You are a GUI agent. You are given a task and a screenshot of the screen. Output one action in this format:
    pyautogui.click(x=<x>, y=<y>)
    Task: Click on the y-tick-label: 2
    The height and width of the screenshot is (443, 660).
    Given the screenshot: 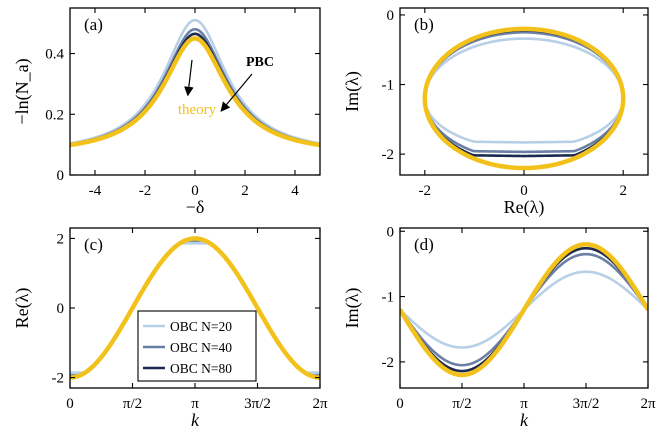 What is the action you would take?
    pyautogui.click(x=61, y=239)
    